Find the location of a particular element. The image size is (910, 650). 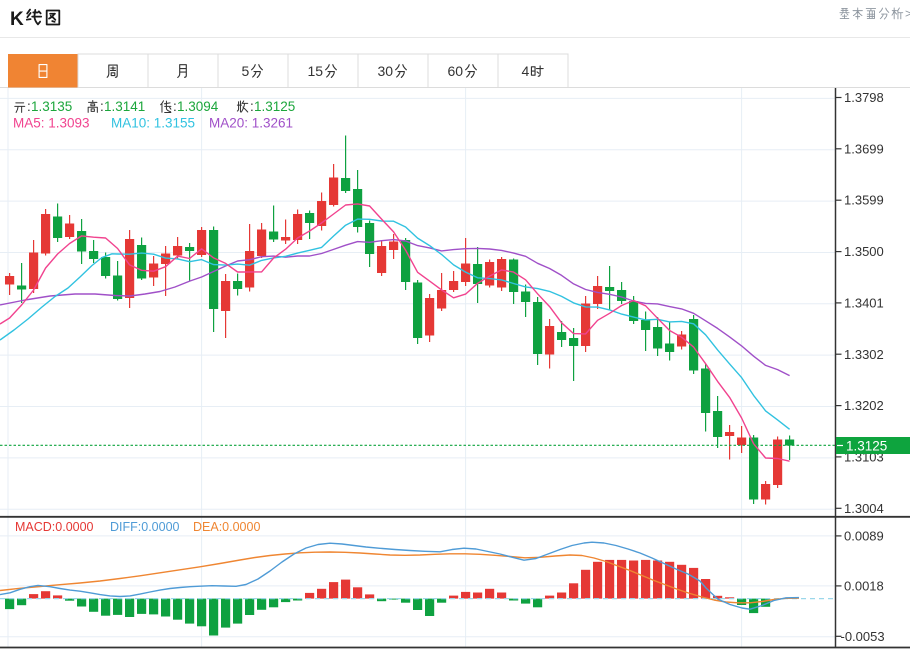

svg-text: 0.0089 is located at coordinates (864, 535).